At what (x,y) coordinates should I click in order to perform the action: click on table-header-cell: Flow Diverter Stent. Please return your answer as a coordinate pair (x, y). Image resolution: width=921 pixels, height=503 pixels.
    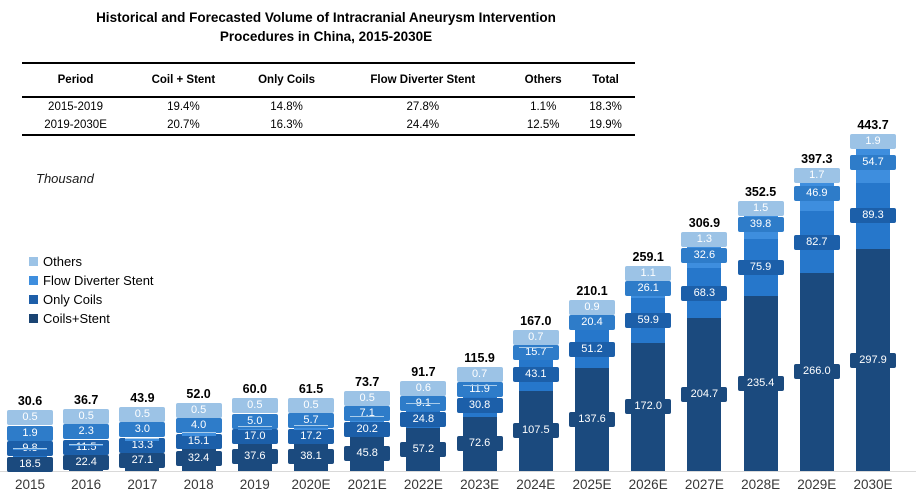
    Looking at the image, I should click on (423, 80).